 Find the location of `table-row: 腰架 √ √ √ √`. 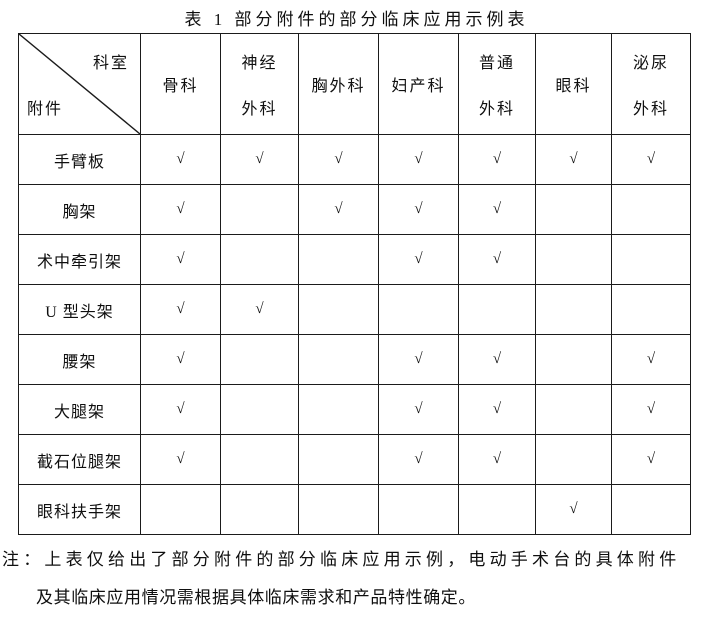

table-row: 腰架 √ √ √ √ is located at coordinates (354, 359).